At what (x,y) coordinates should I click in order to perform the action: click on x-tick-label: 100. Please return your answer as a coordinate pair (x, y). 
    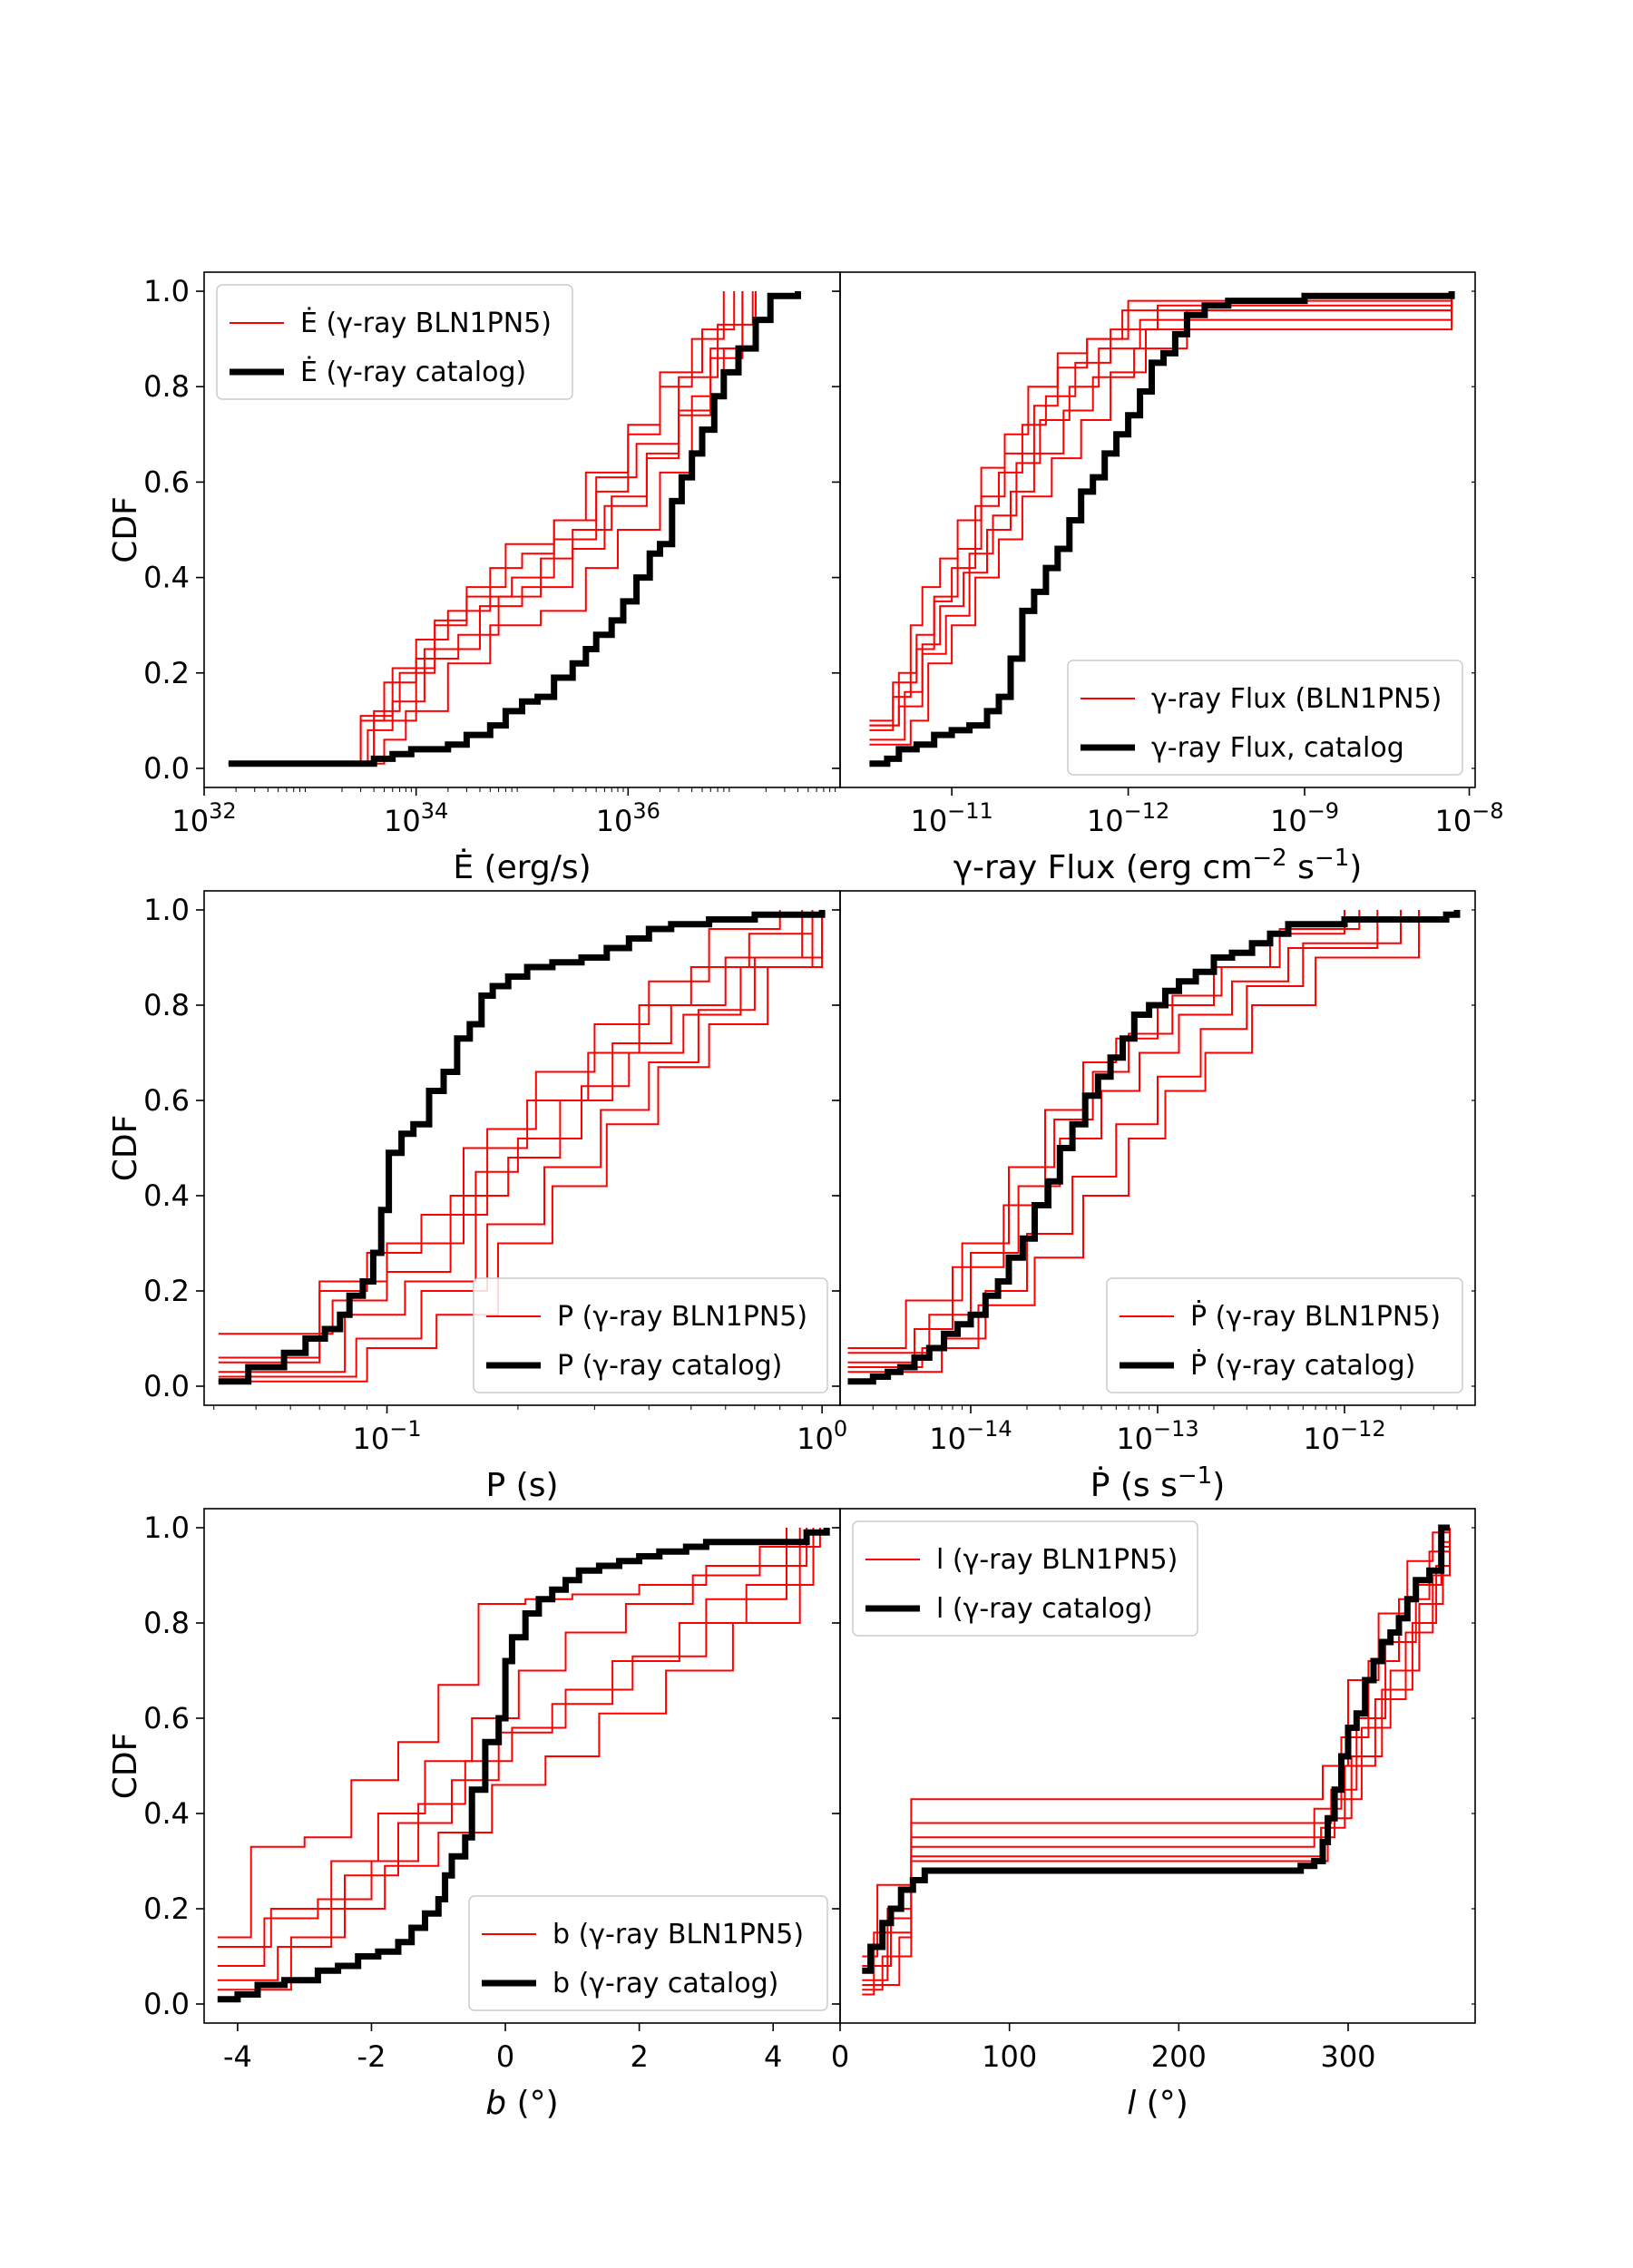
    Looking at the image, I should click on (1009, 2056).